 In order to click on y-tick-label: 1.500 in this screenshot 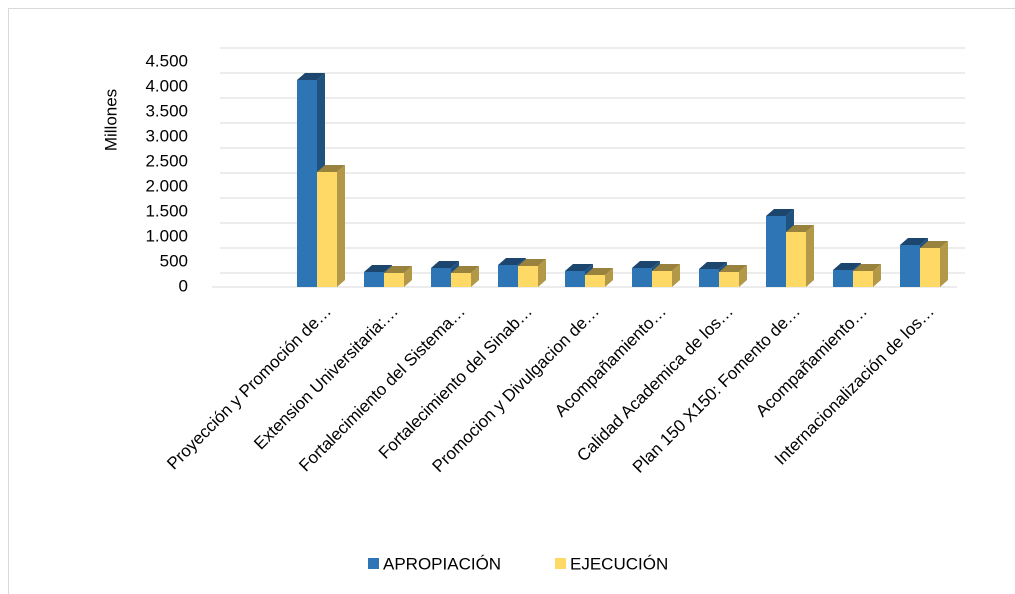, I will do `click(166, 210)`.